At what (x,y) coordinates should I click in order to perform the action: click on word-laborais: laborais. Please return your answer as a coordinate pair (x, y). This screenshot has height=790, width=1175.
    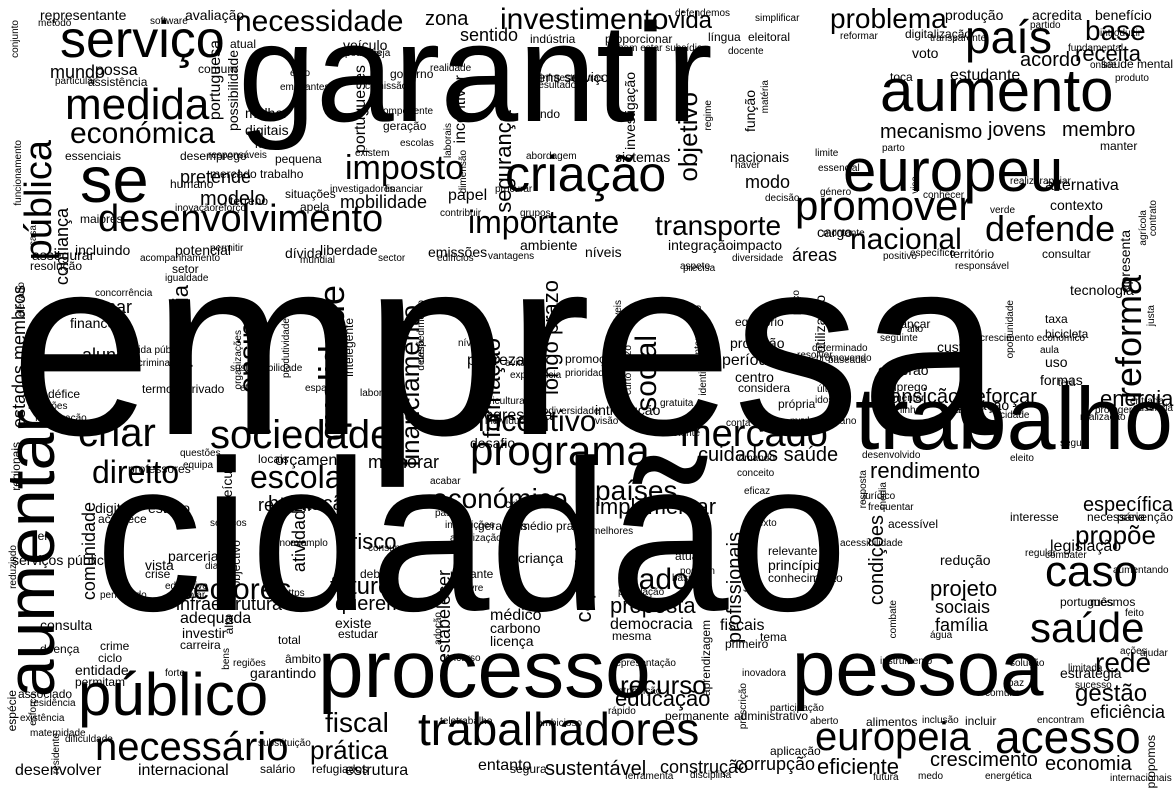
    Looking at the image, I should click on (448, 141).